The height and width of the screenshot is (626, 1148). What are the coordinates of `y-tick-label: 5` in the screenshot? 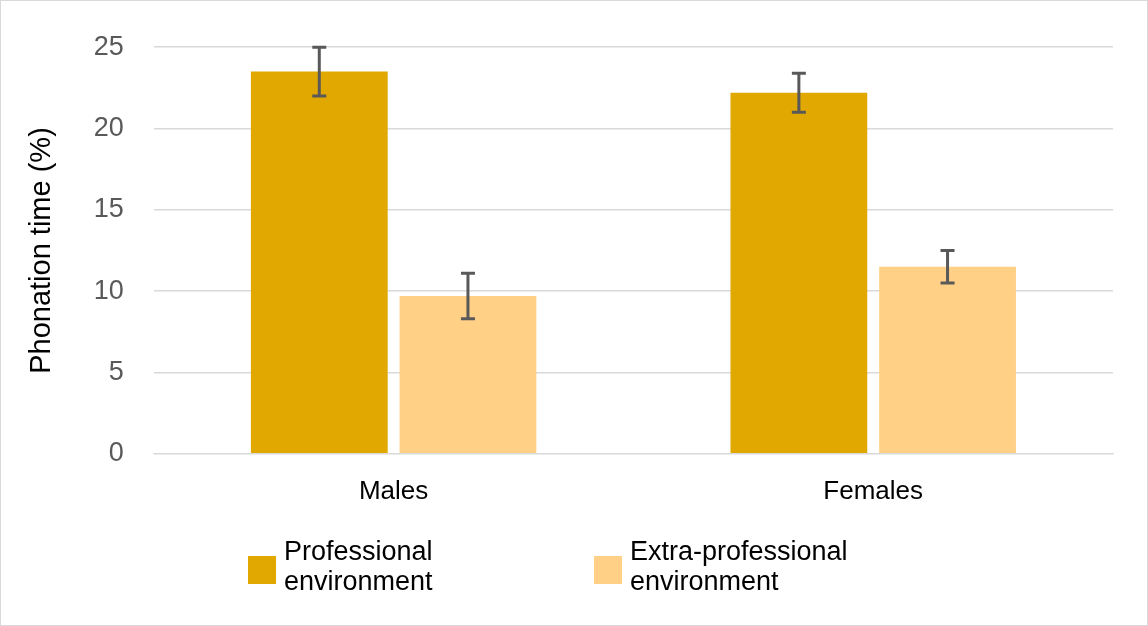 It's located at (116, 370).